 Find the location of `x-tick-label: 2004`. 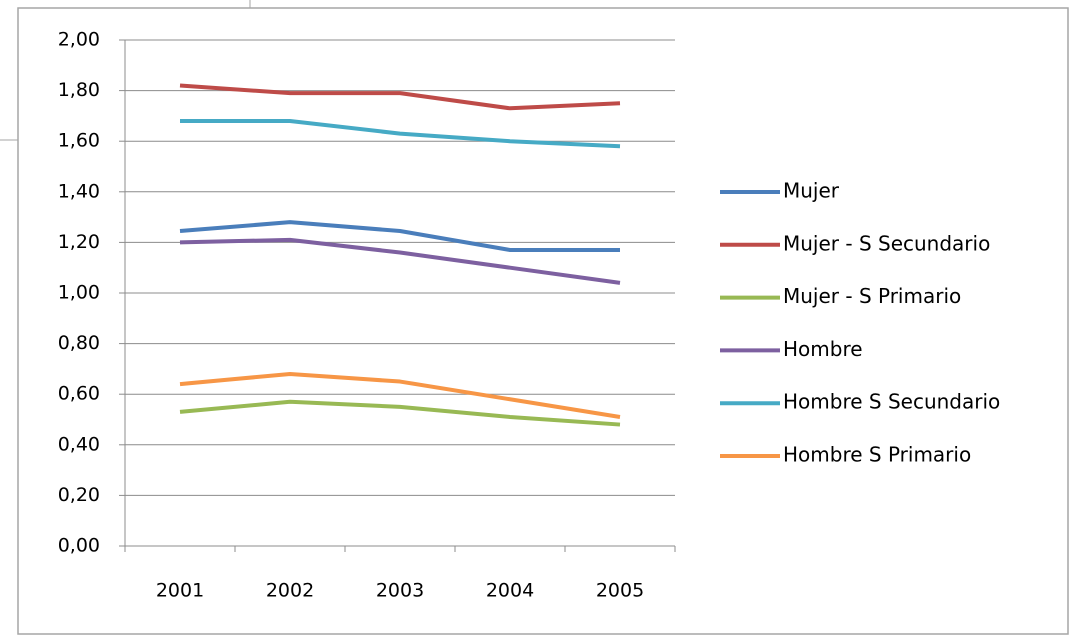

x-tick-label: 2004 is located at coordinates (510, 591).